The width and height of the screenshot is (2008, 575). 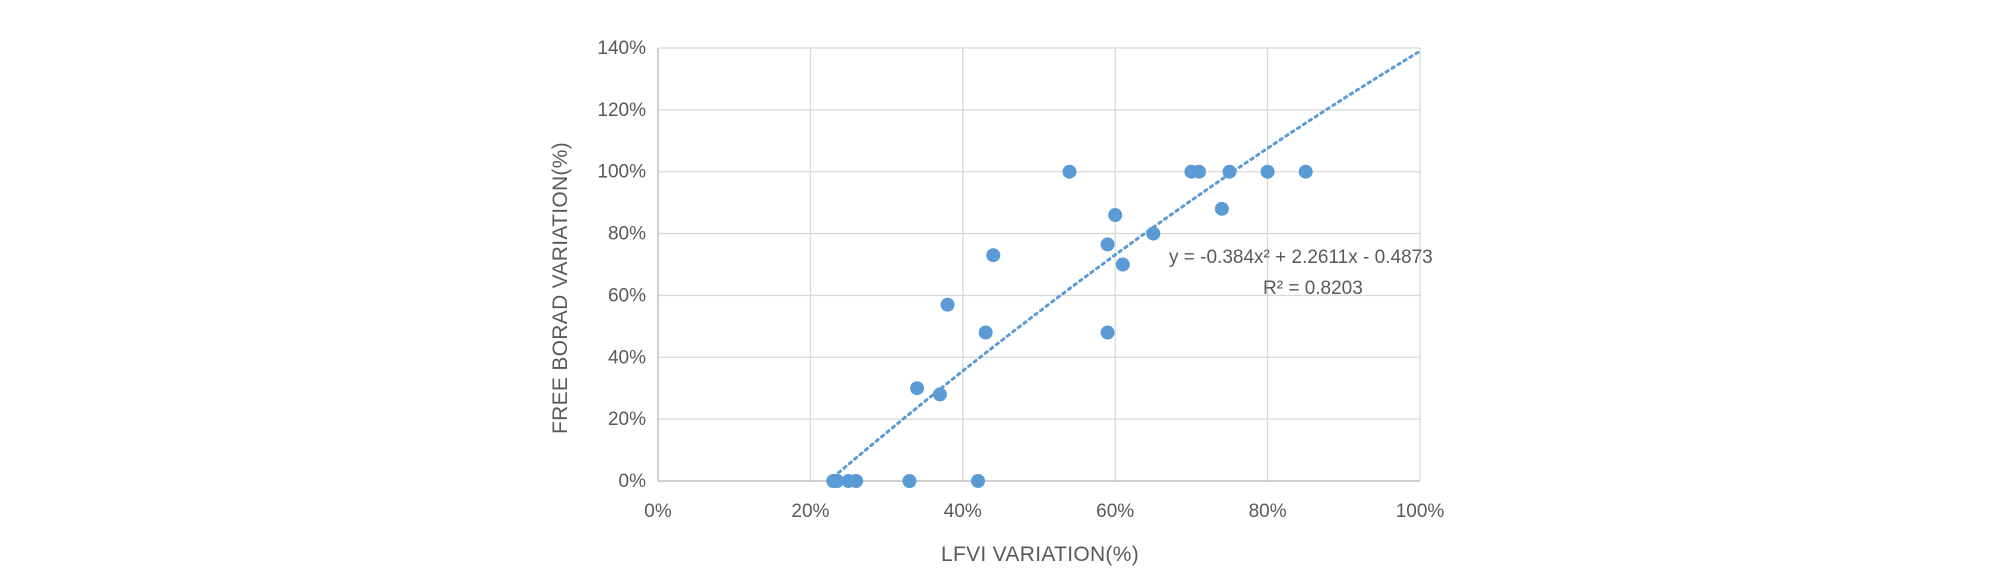 I want to click on data-points, so click(x=1069, y=326).